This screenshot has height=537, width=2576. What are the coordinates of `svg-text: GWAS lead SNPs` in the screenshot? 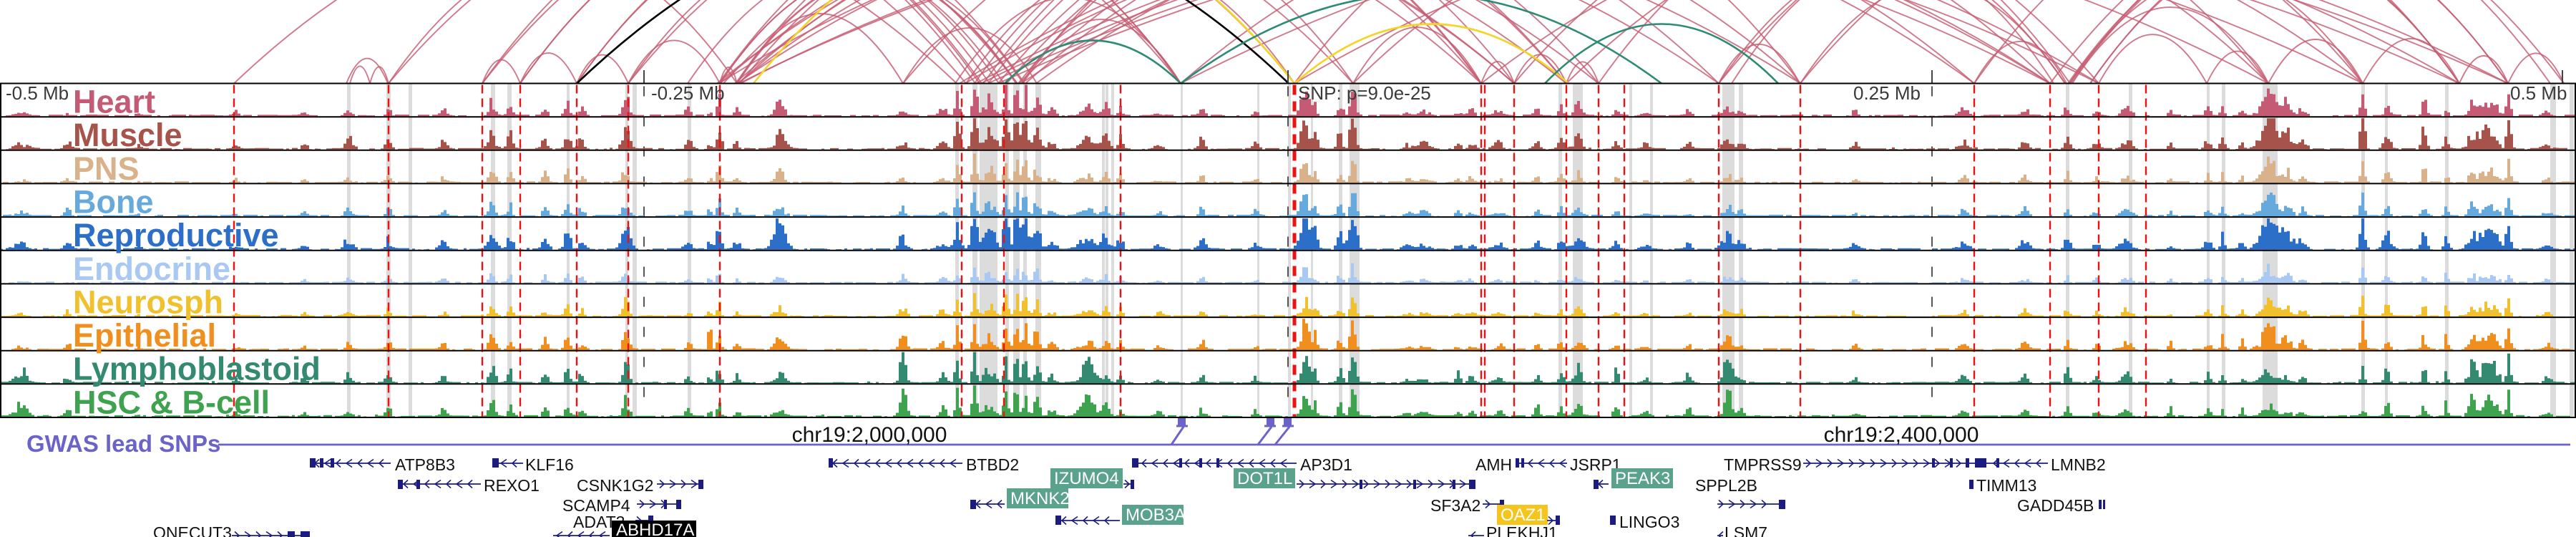 It's located at (123, 443).